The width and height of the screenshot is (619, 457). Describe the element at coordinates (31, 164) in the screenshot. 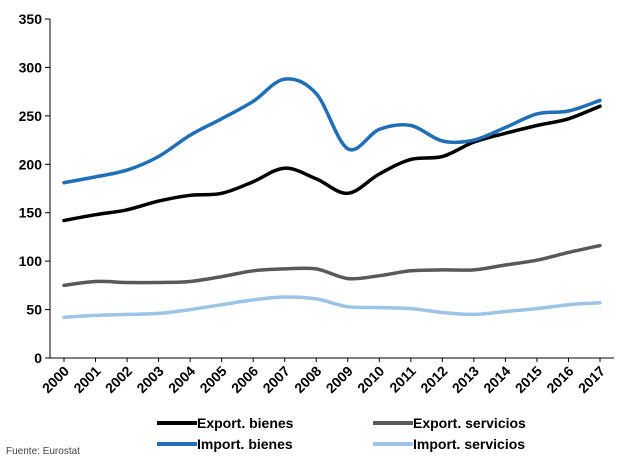

I see `y-tick-label: 200` at that location.